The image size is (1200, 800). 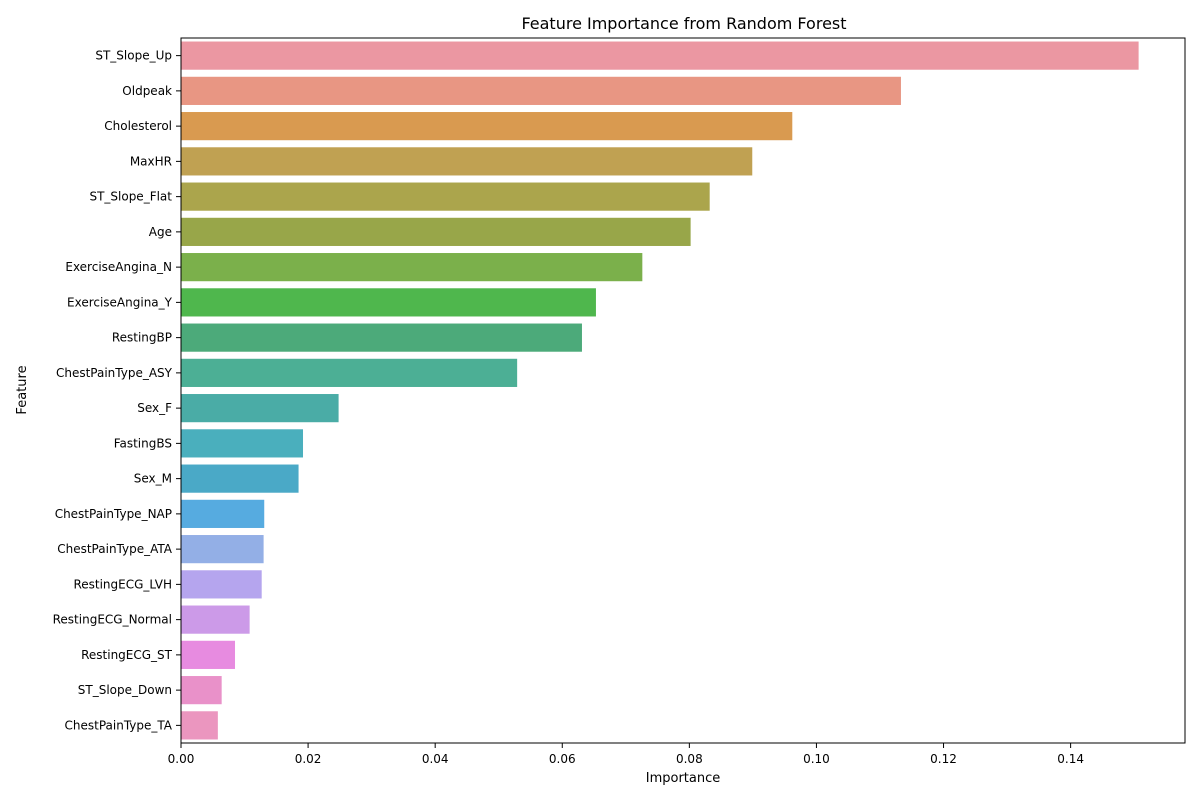 What do you see at coordinates (223, 513) in the screenshot?
I see `bar-ChestPainType_NAP` at bounding box center [223, 513].